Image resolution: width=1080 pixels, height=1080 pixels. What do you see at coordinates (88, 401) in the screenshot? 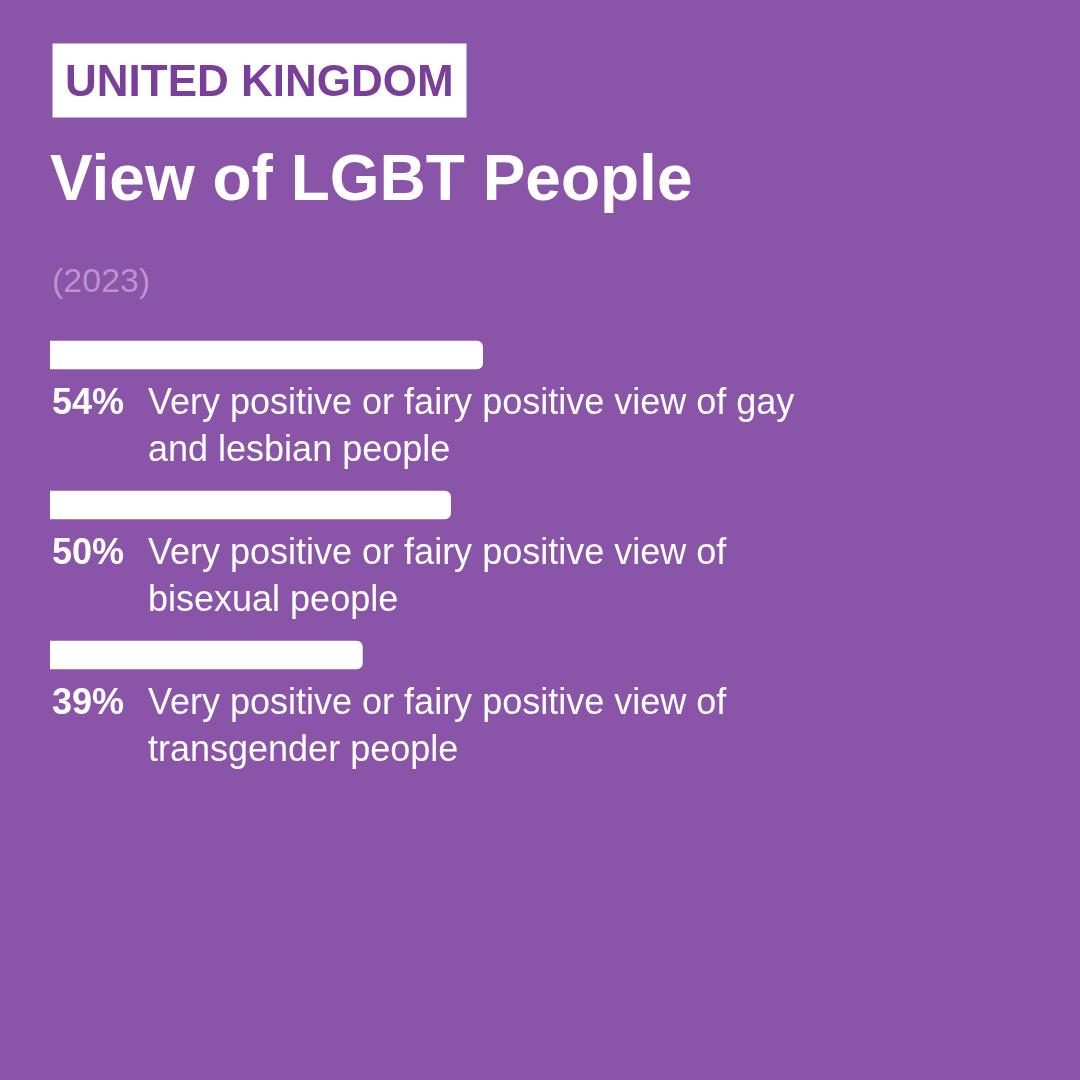
I see `data-label: 54%` at bounding box center [88, 401].